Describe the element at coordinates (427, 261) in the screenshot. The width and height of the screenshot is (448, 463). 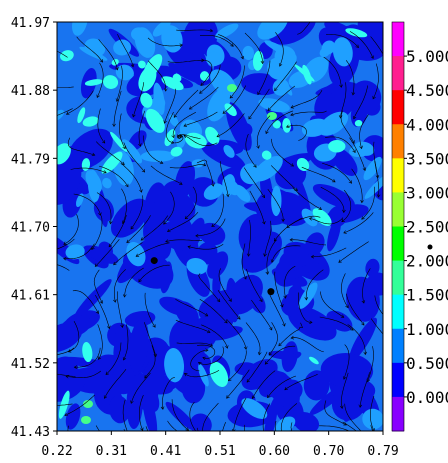
I see `colorbar-label: 2.000` at that location.